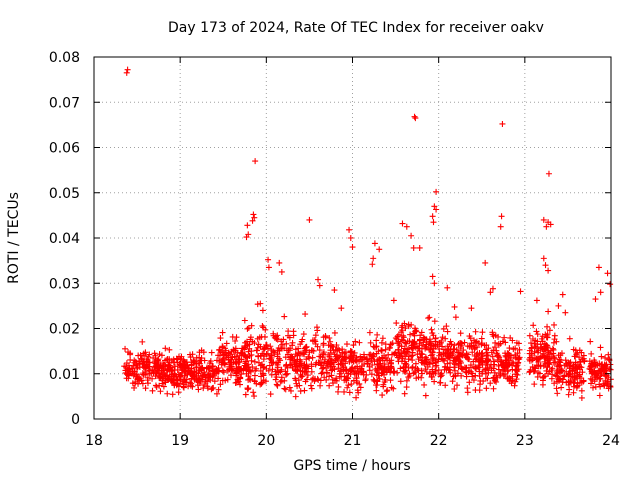 This screenshot has height=480, width=640. I want to click on x-tick-label: 18, so click(94, 441).